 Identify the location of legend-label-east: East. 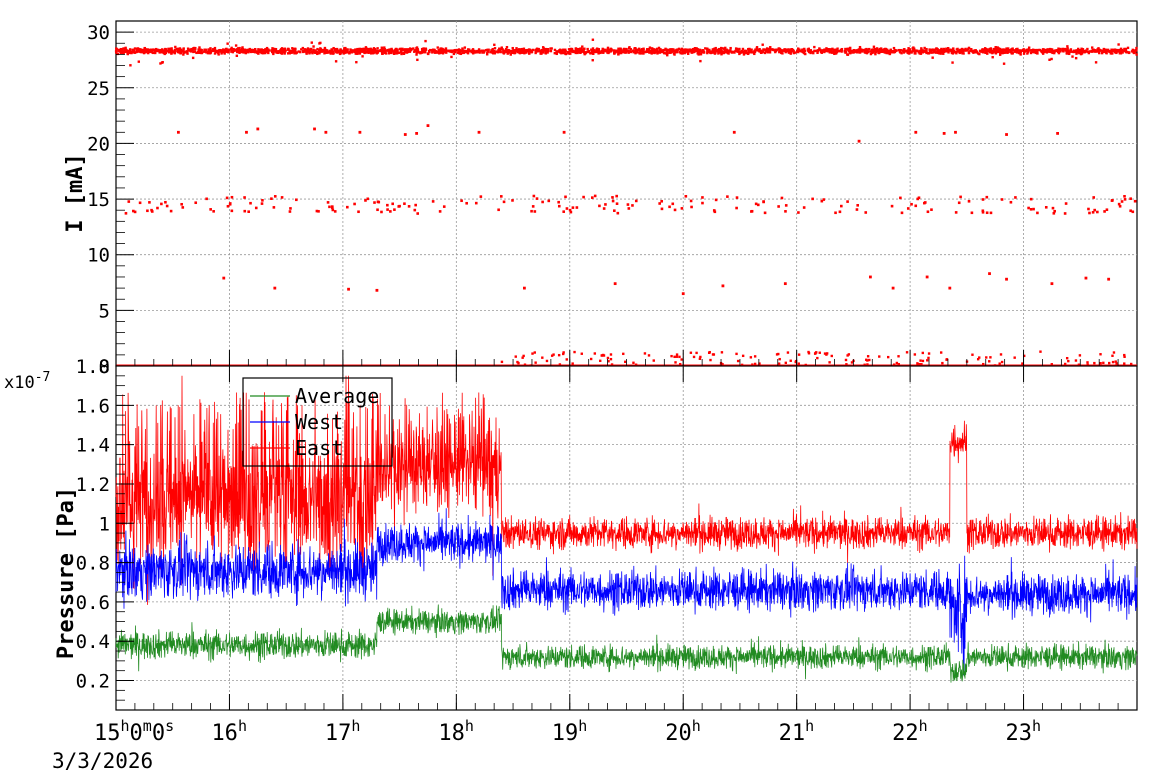
(319, 448).